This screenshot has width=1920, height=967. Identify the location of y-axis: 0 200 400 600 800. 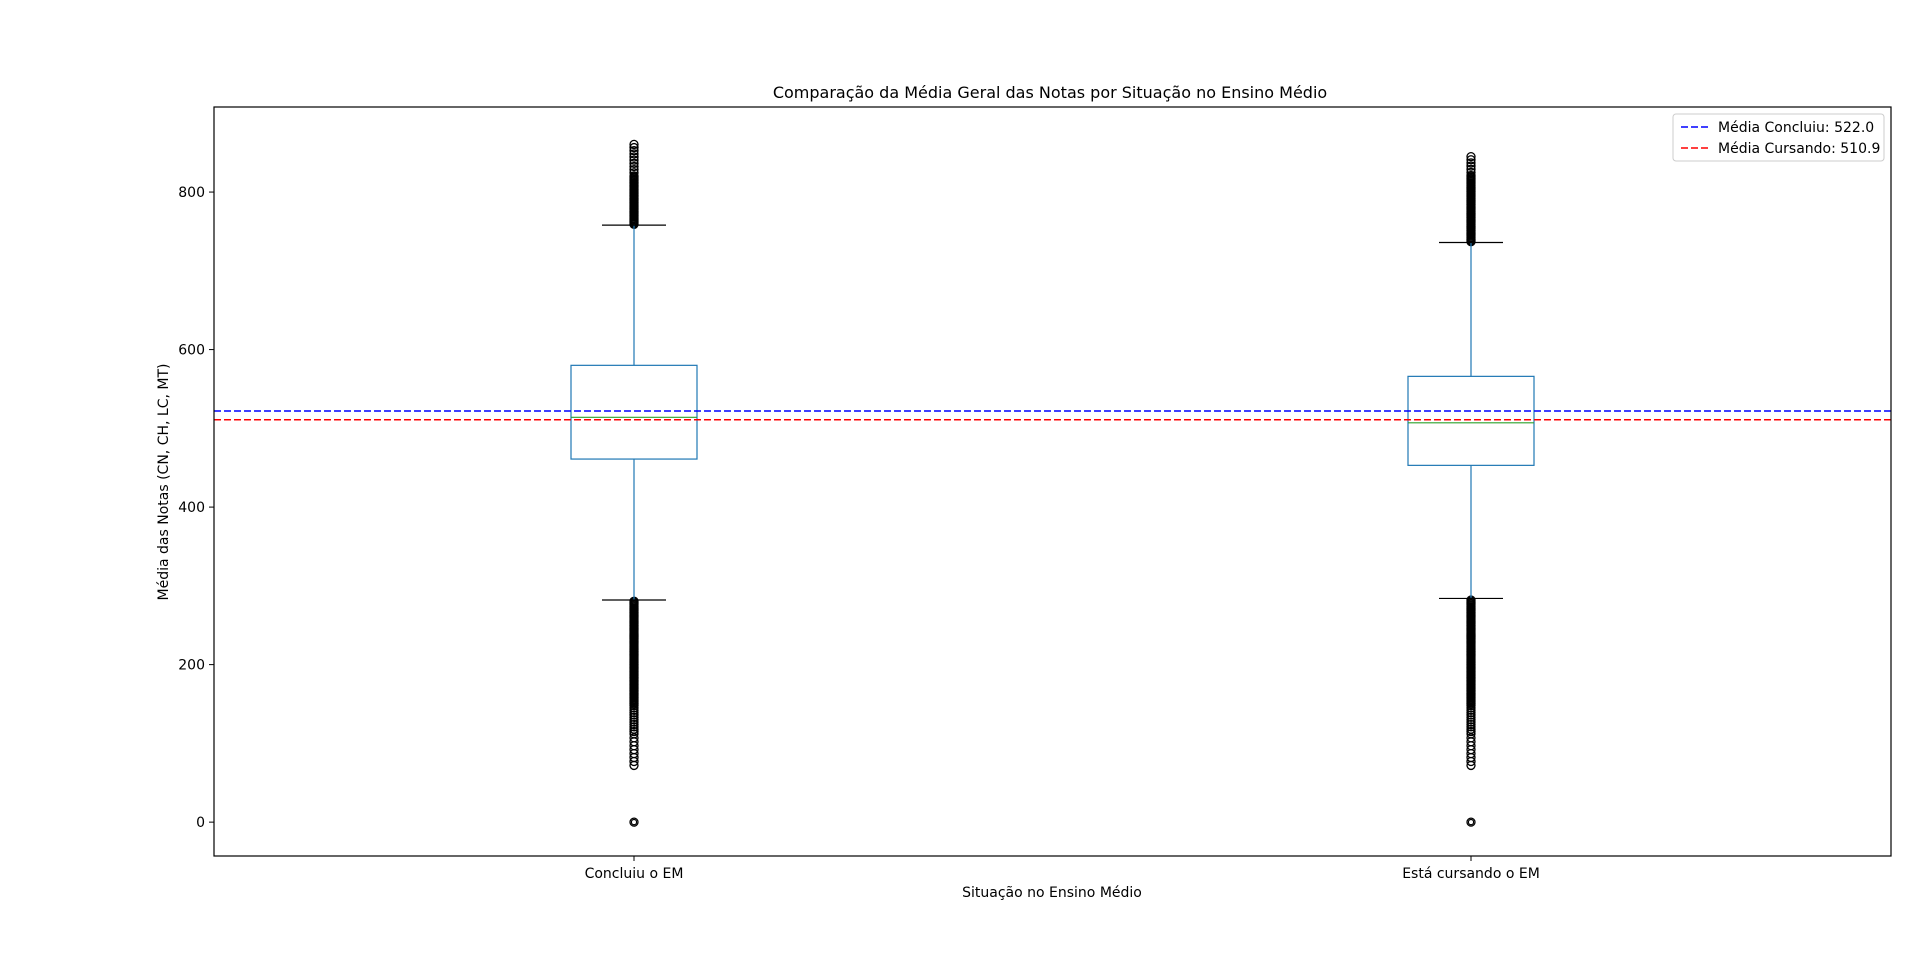
(196, 508).